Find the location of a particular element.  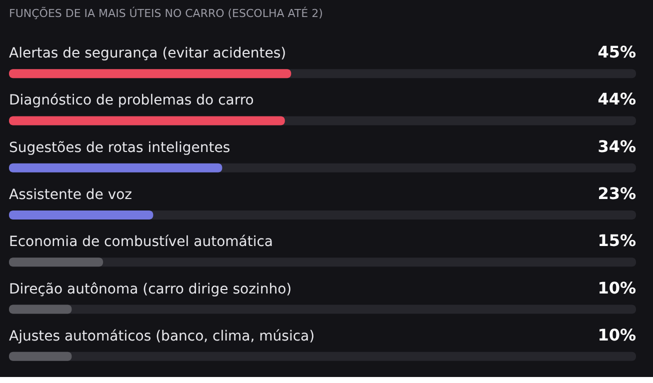

y-tick-label: Ajustes automáticos (banco, clima, música) is located at coordinates (162, 336).